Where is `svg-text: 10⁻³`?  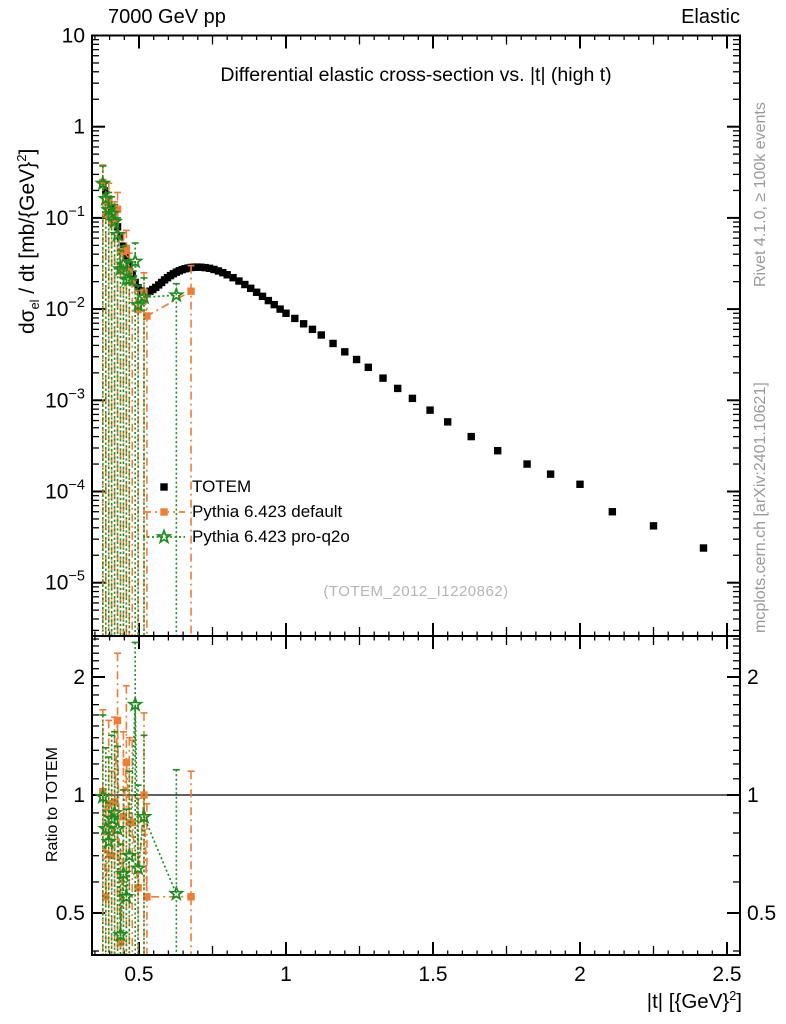 svg-text: 10⁻³ is located at coordinates (65, 399).